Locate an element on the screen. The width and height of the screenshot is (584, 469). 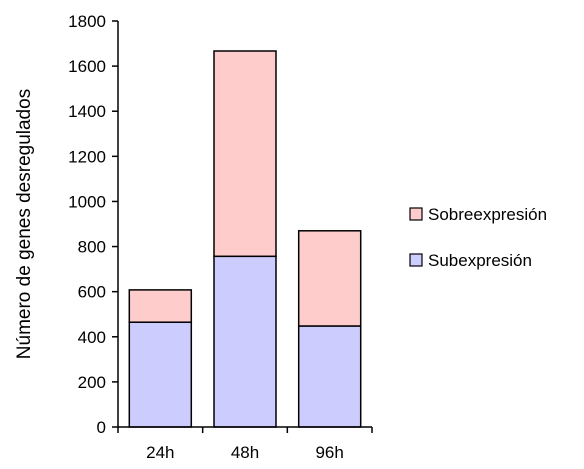
y-tick-label: 1600 is located at coordinates (87, 66).